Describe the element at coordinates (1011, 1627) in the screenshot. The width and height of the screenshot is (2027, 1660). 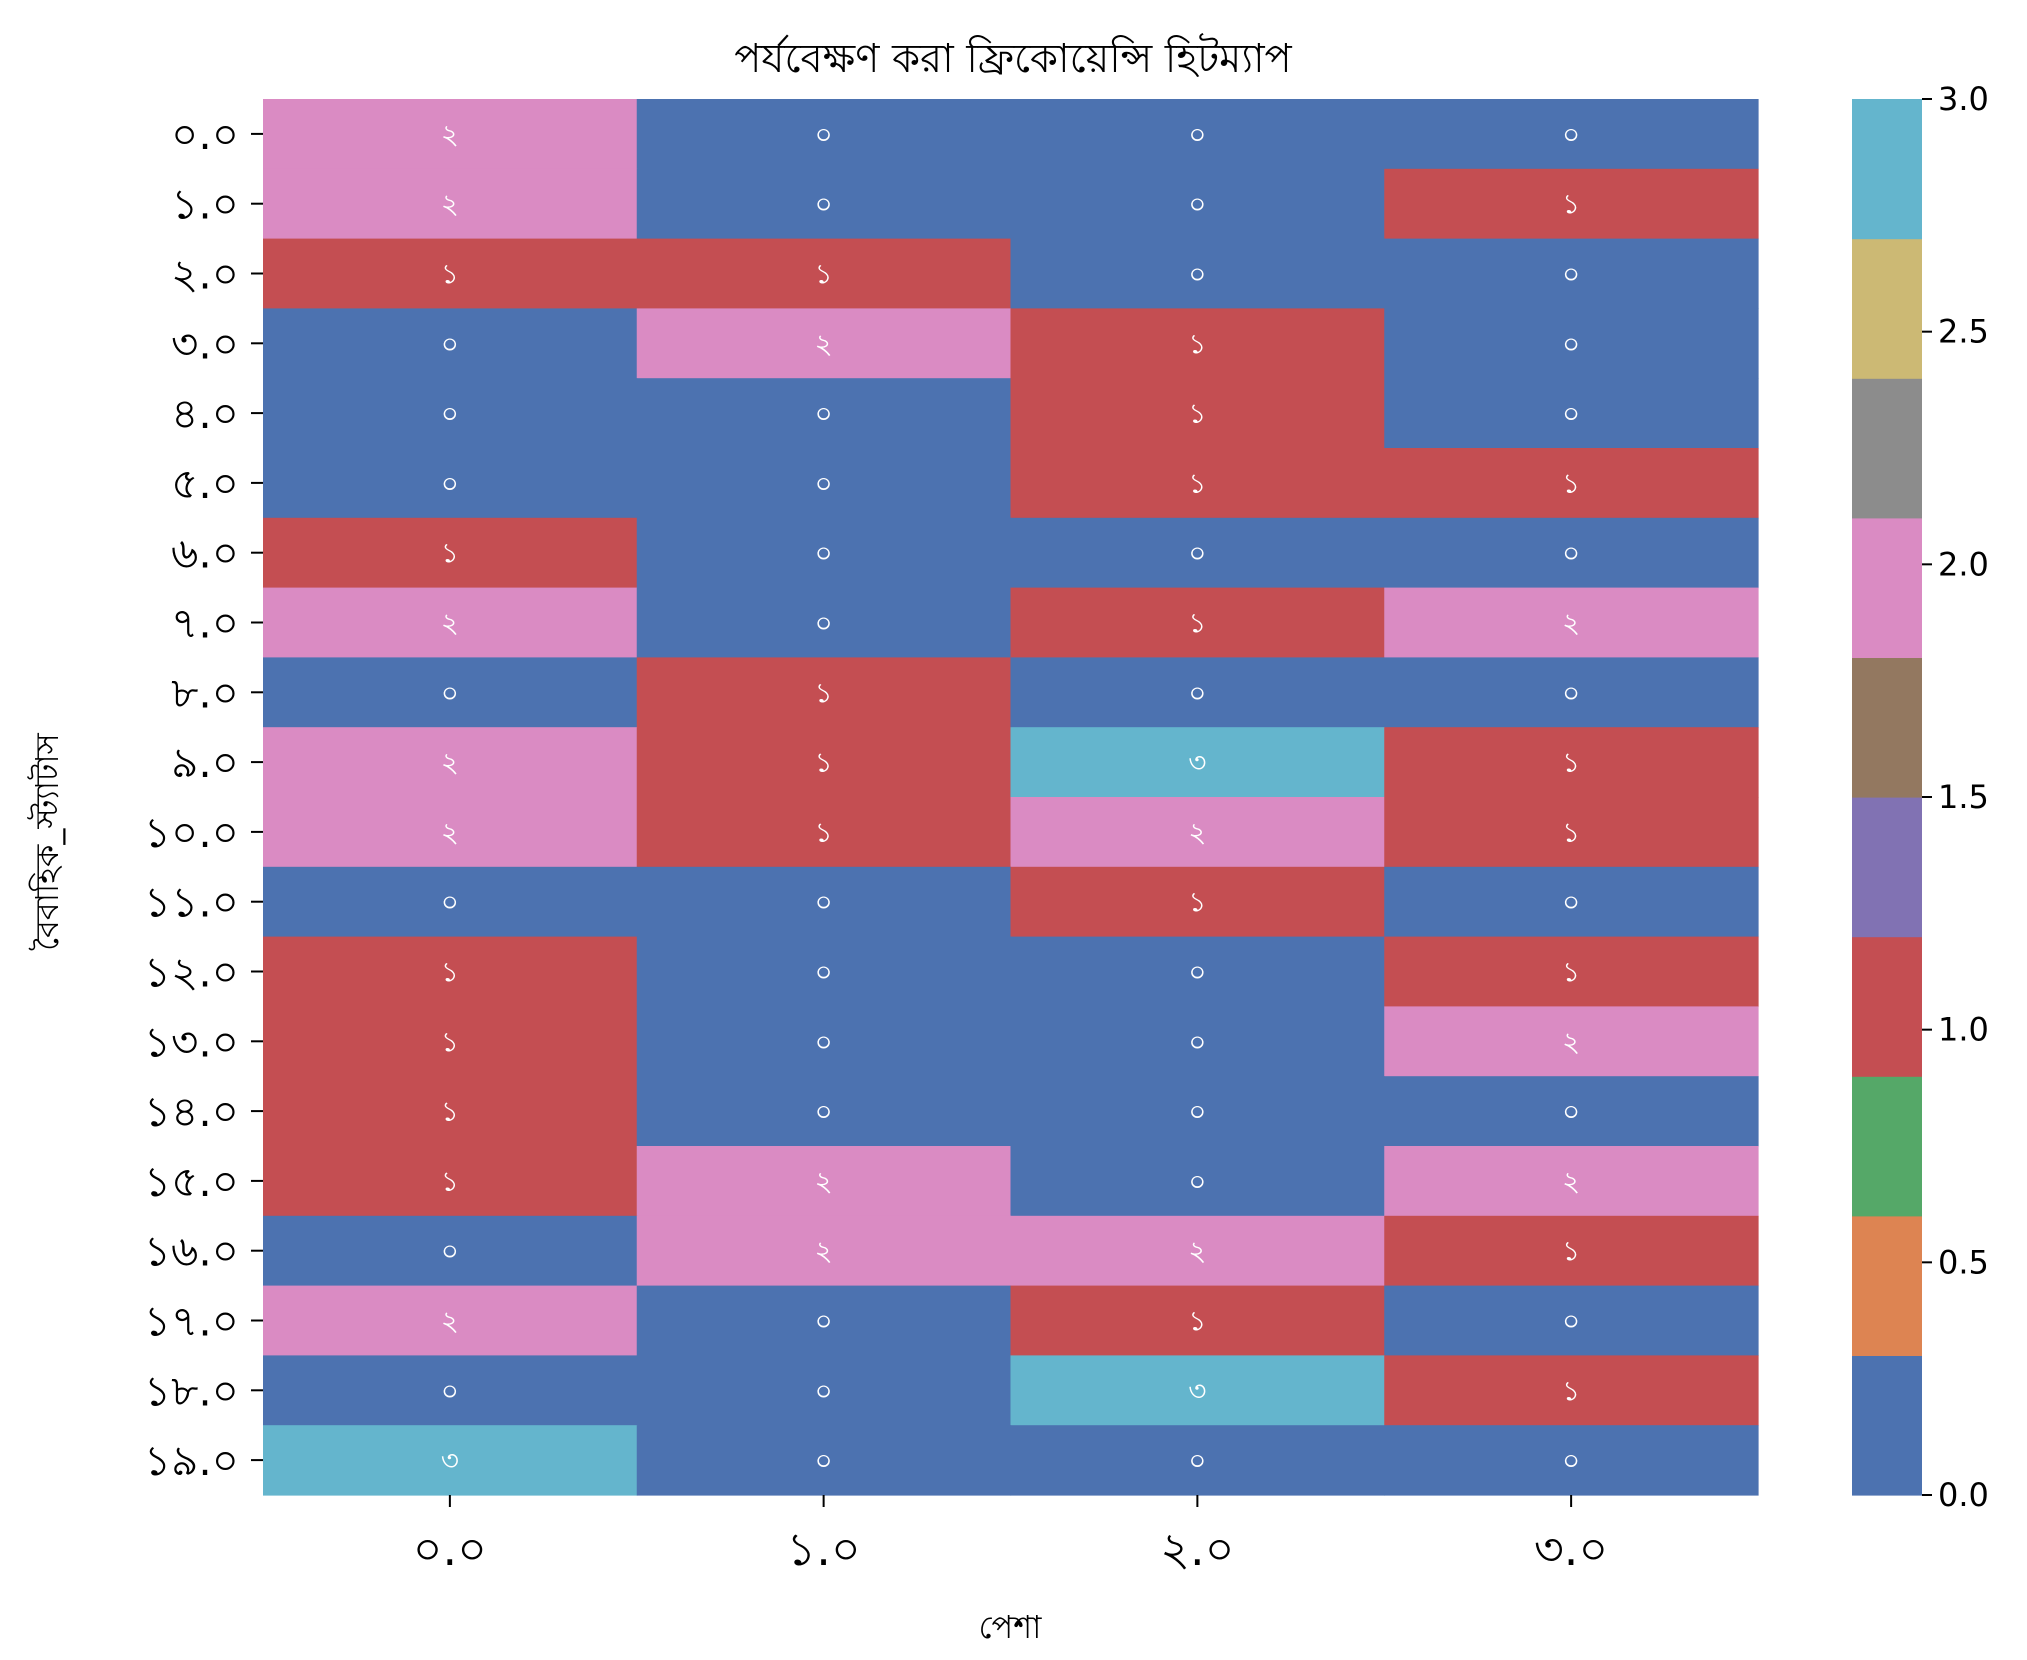
I see `x-axis-label: পেশা` at that location.